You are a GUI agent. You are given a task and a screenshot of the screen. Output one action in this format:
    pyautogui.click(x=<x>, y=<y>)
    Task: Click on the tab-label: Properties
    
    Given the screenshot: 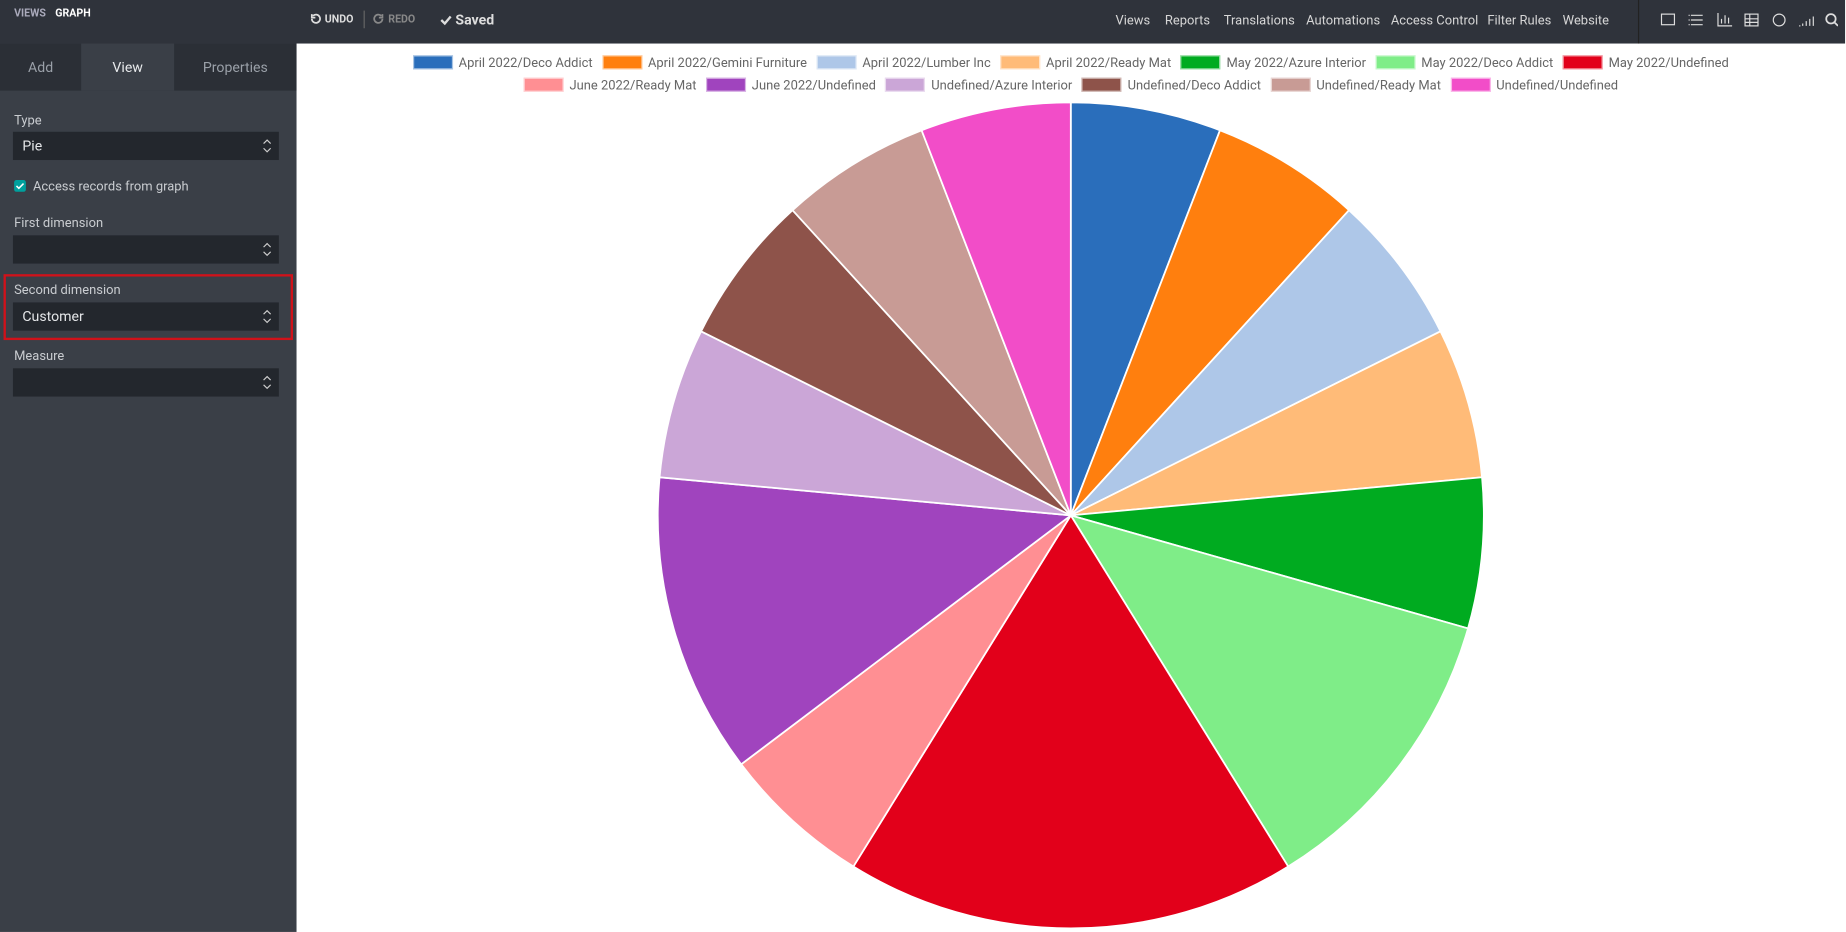 What is the action you would take?
    pyautogui.click(x=235, y=67)
    